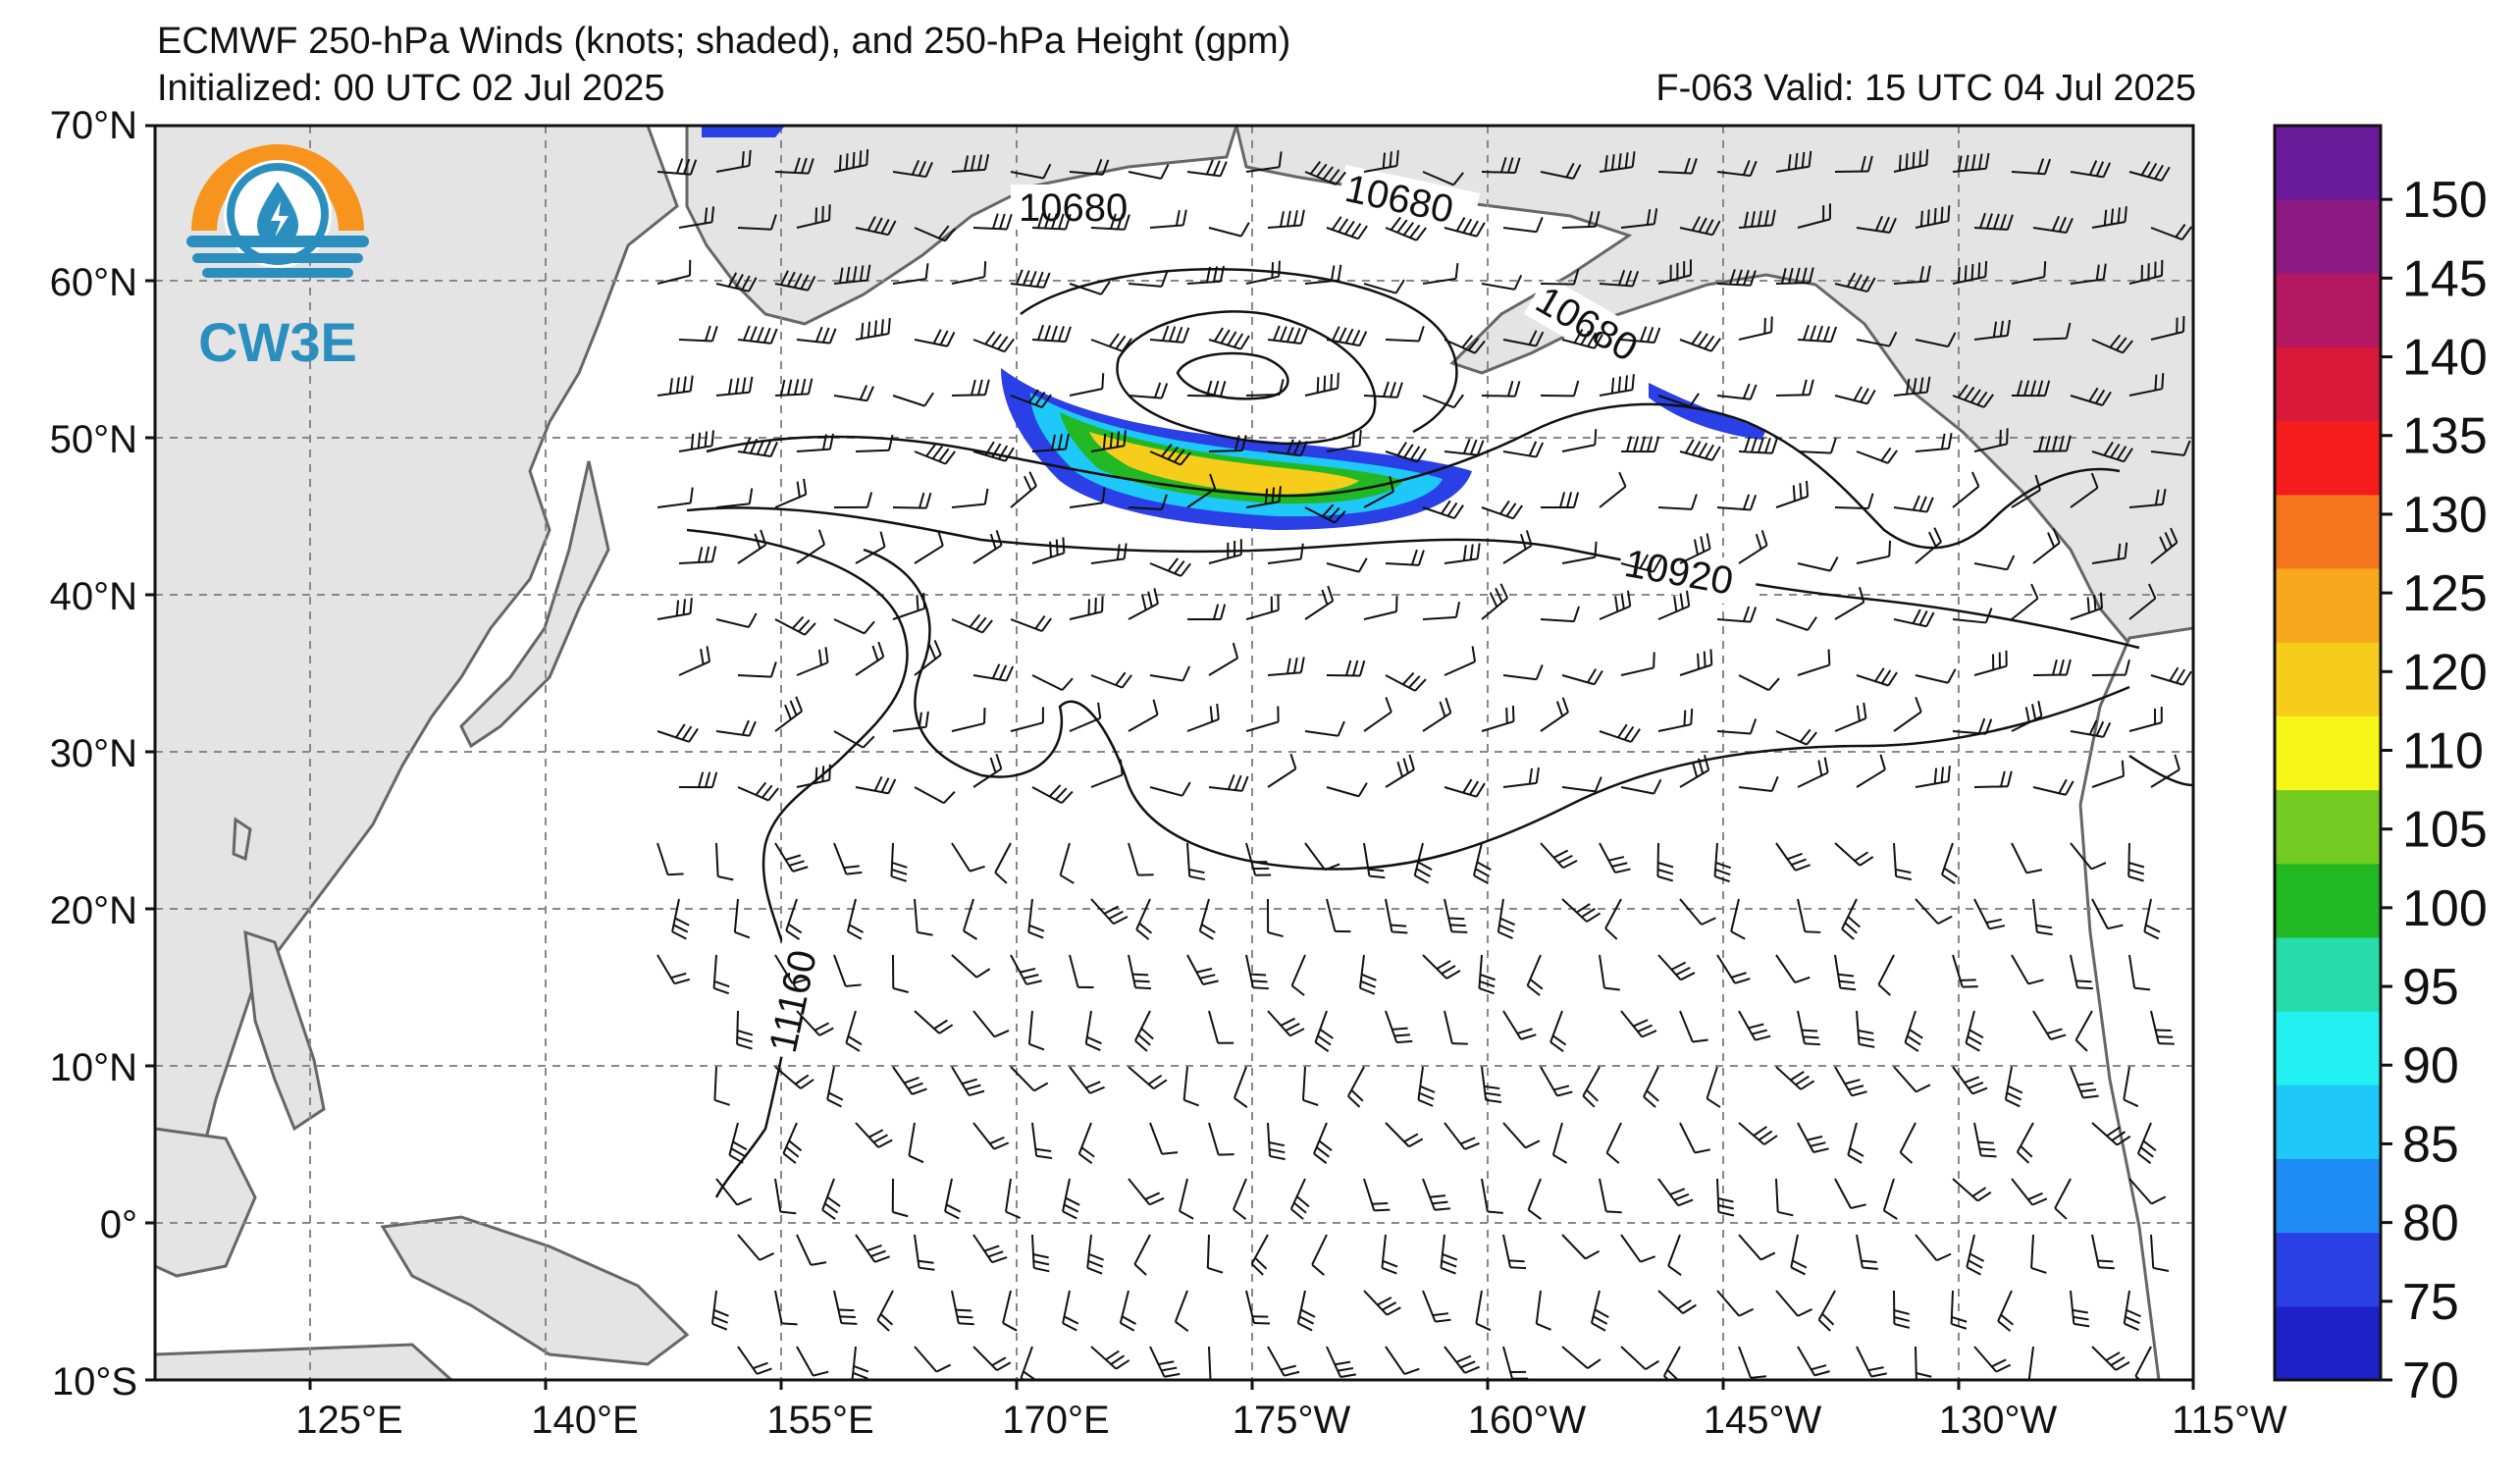 The height and width of the screenshot is (1483, 2520). Describe the element at coordinates (206, 1202) in the screenshot. I see `land-borneo` at that location.